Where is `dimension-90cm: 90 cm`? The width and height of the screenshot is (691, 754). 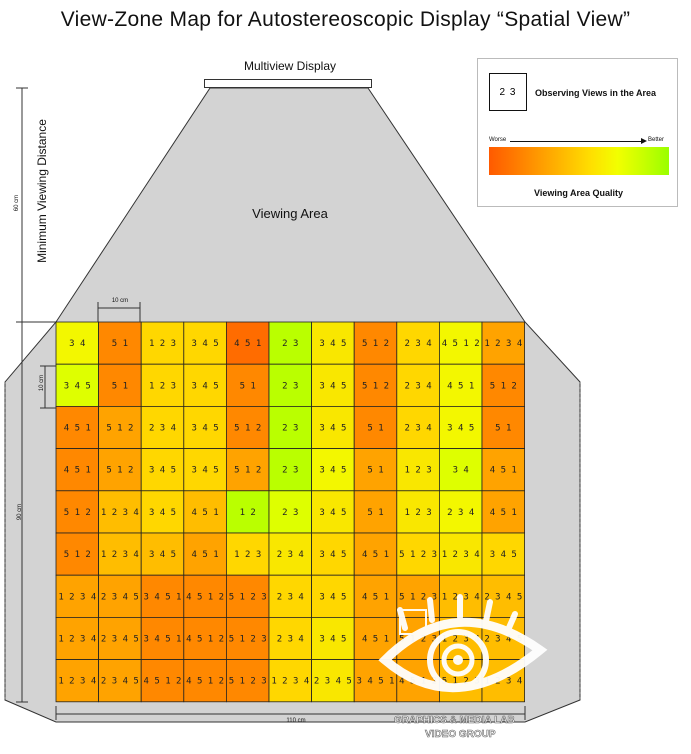 dimension-90cm: 90 cm is located at coordinates (20, 512).